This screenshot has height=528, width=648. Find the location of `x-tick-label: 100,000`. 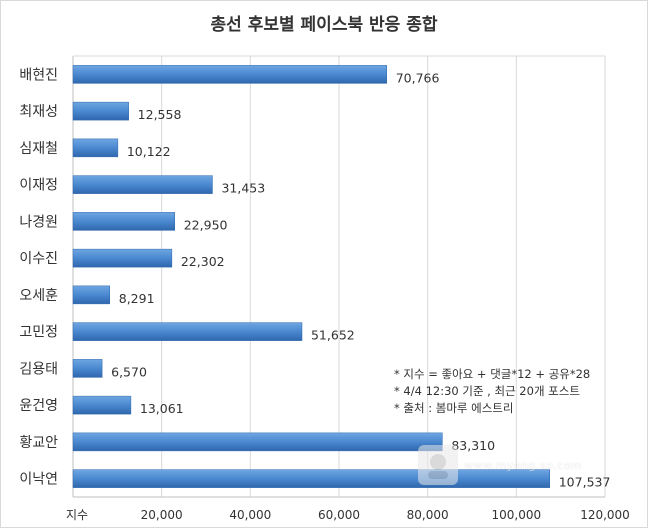

x-tick-label: 100,000 is located at coordinates (517, 515).